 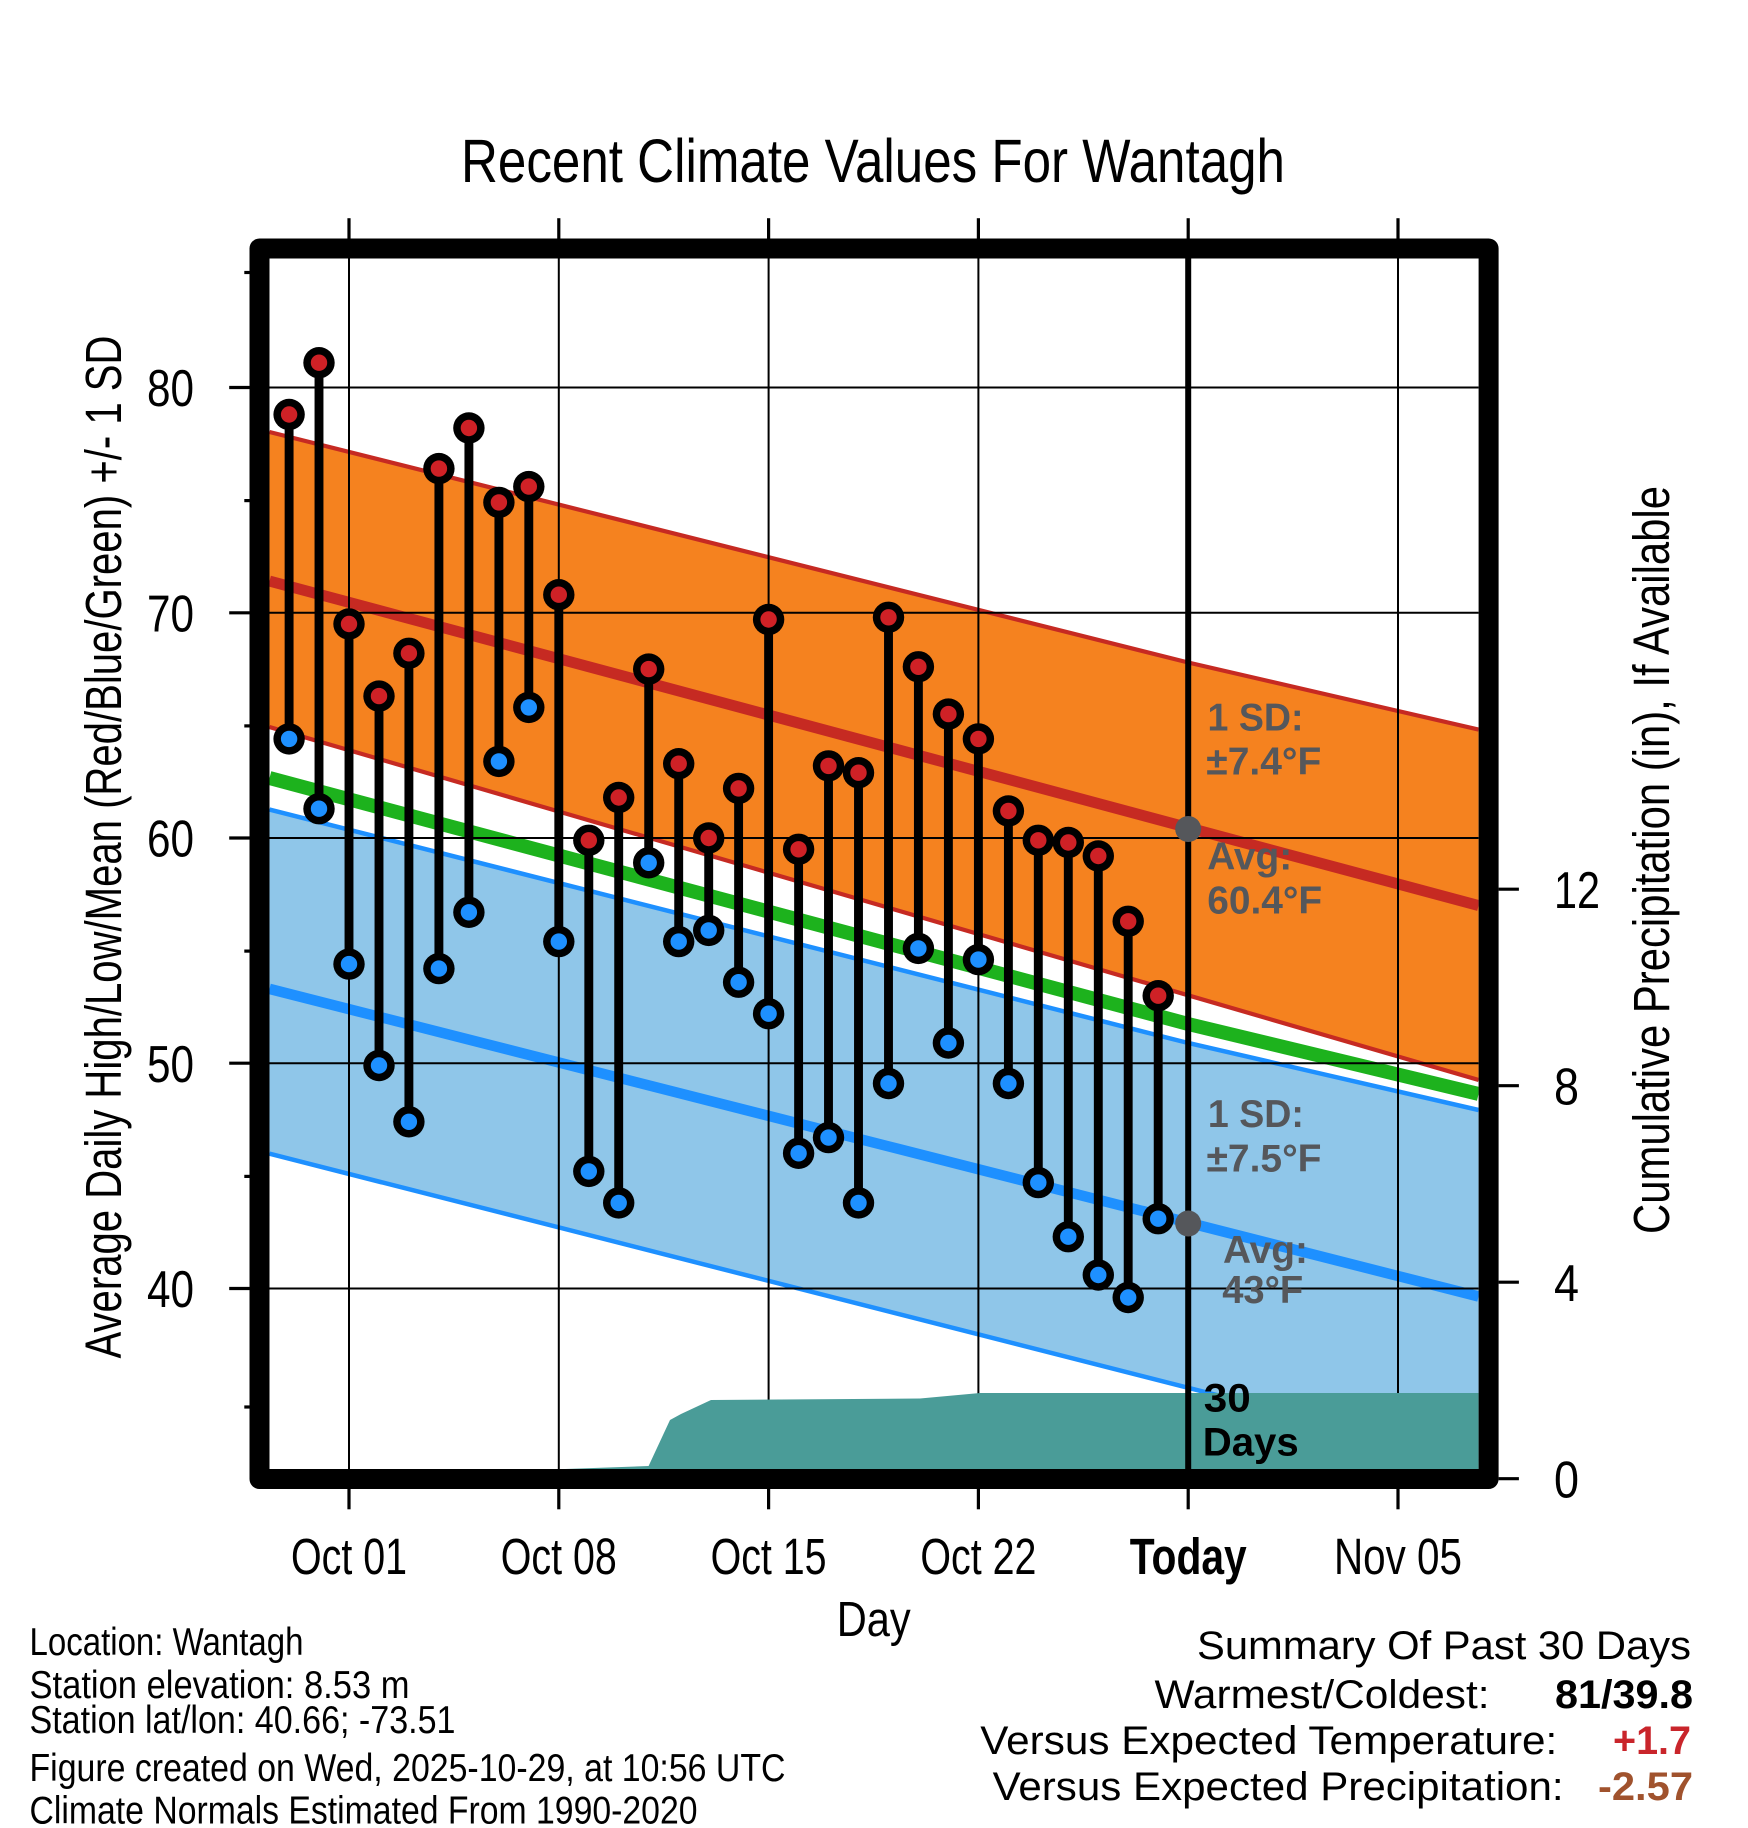 I want to click on svg-text: Location: Wantagh, so click(x=167, y=1642).